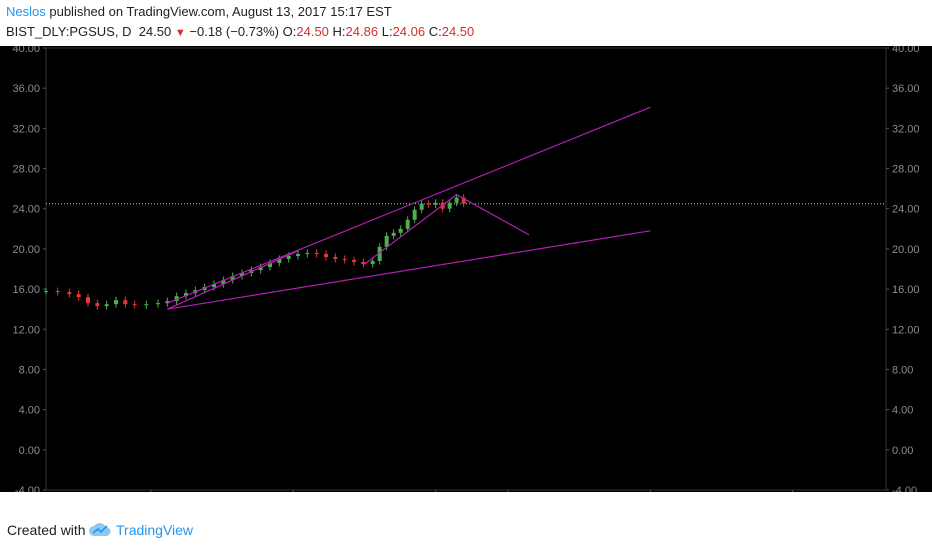  What do you see at coordinates (26, 129) in the screenshot?
I see `y-tick-label-left: 32.00` at bounding box center [26, 129].